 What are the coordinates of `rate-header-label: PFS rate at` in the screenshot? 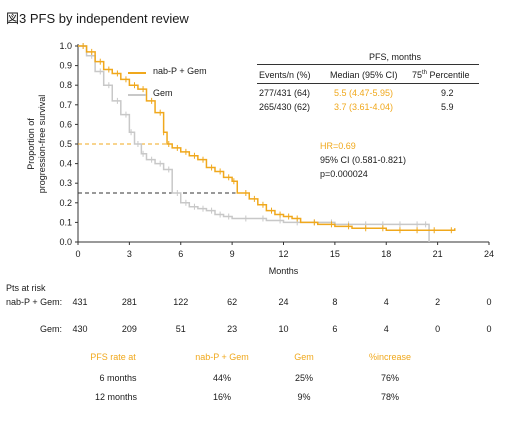 It's located at (113, 357).